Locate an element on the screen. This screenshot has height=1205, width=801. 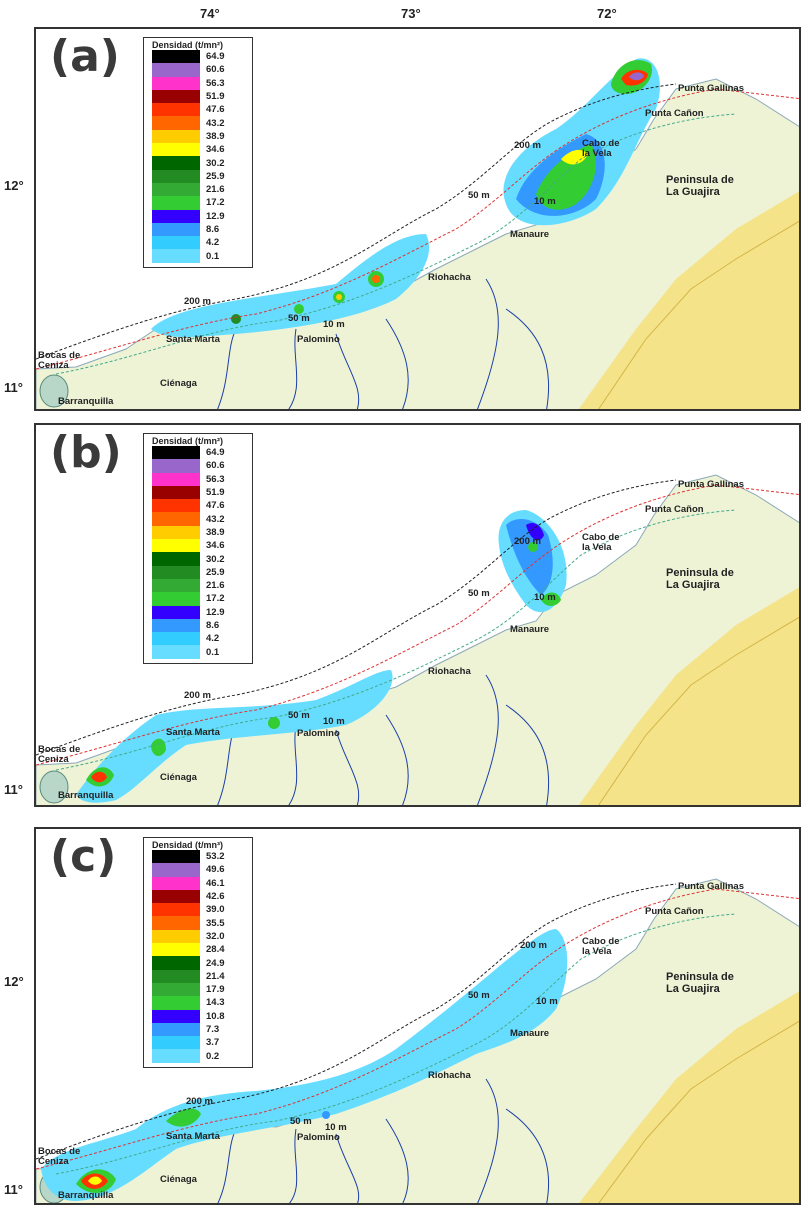
legend-row-b: 34.6 is located at coordinates (200, 546).